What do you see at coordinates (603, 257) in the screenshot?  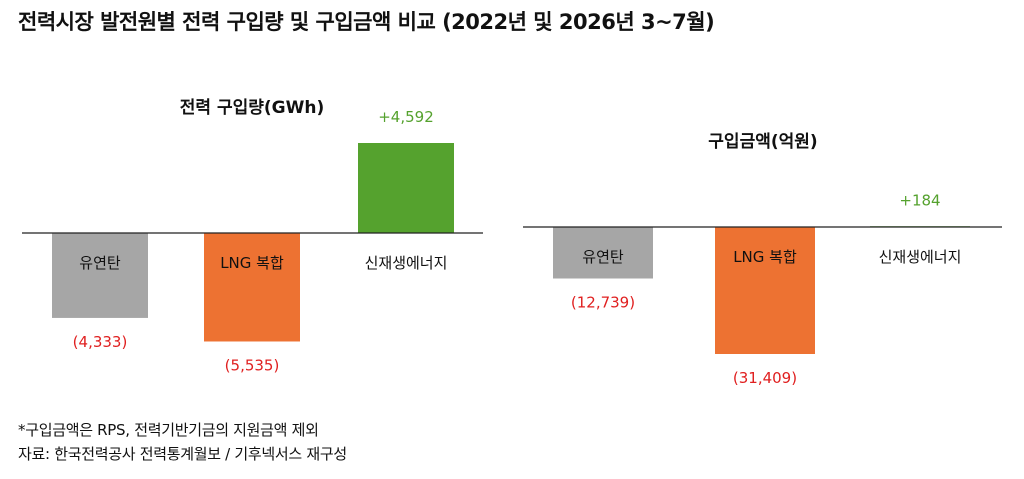 I see `cost-category-label-0: 유연탄` at bounding box center [603, 257].